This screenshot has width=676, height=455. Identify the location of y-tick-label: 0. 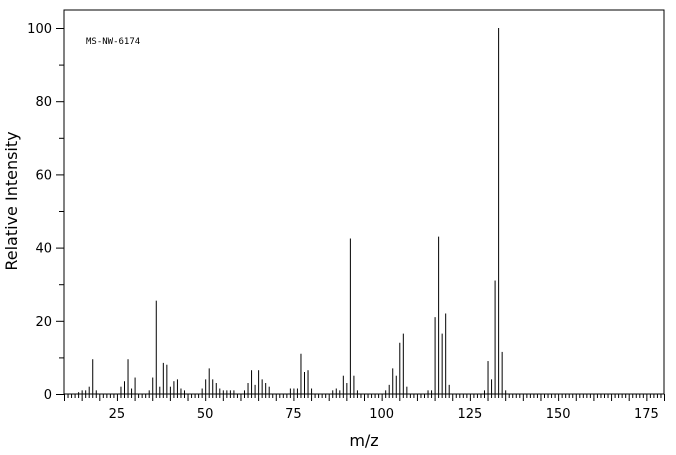
(48, 395).